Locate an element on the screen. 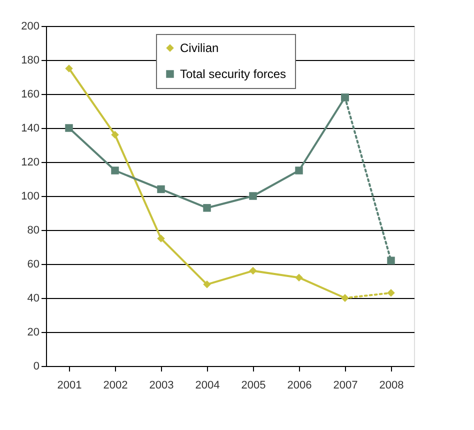  y-tick-label: 60 is located at coordinates (33, 264).